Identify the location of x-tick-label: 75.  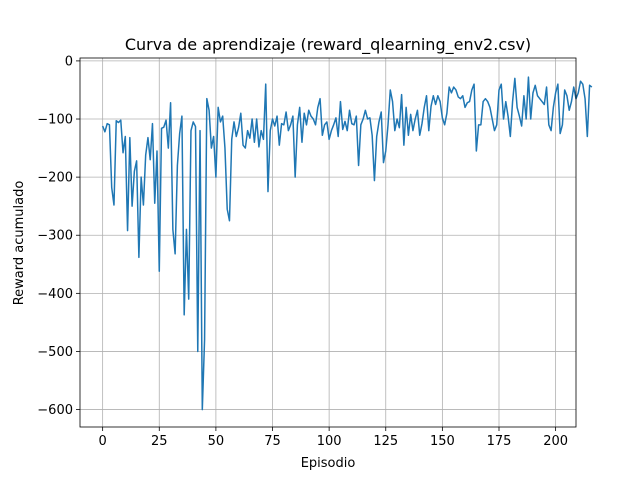
(272, 441).